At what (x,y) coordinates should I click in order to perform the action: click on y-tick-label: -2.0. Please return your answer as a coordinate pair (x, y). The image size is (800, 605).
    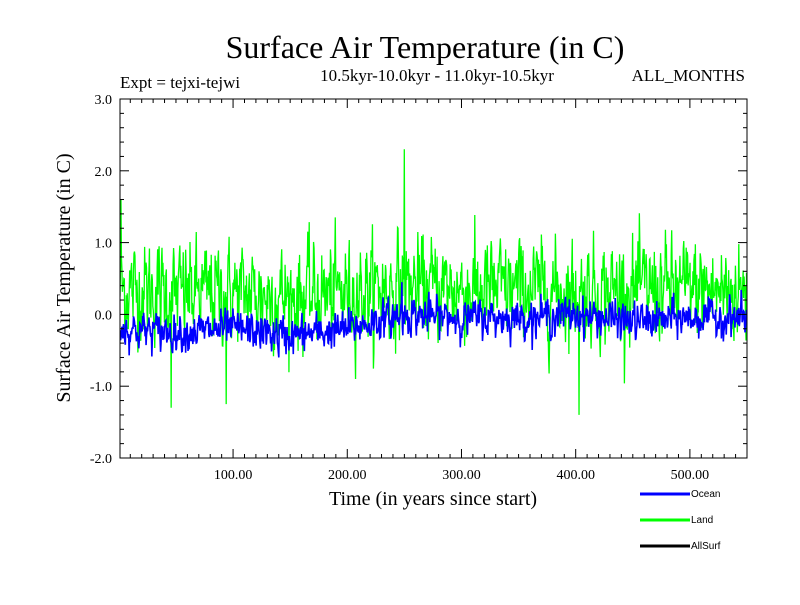
    Looking at the image, I should click on (101, 459).